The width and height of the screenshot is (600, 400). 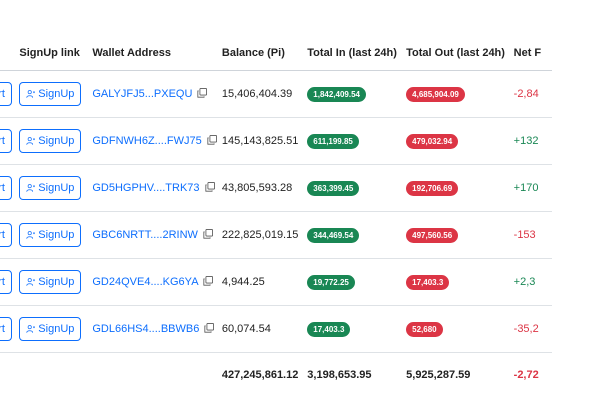 I want to click on total-out-badge: 497,560.56, so click(x=432, y=235).